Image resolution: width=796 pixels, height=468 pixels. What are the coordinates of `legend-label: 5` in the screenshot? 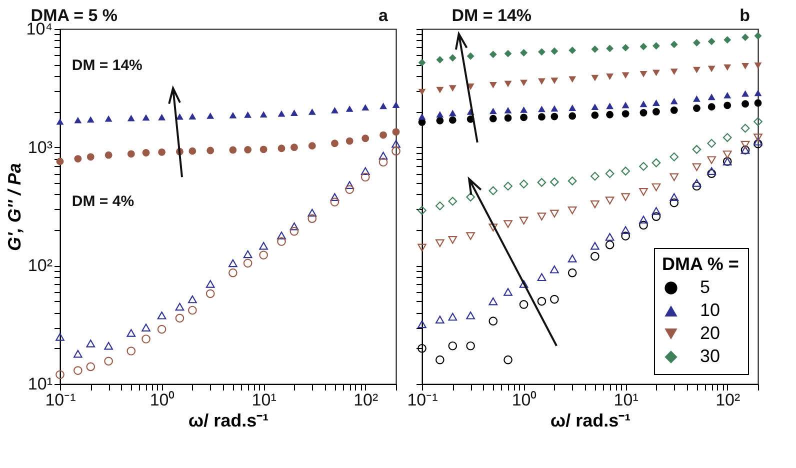 It's located at (705, 287).